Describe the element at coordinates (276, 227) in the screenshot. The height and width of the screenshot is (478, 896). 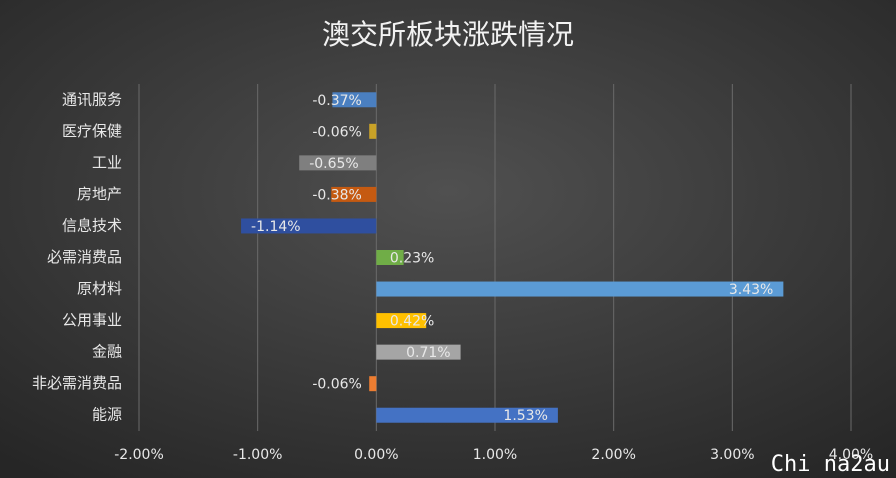
I see `value-label: -1.14%` at that location.